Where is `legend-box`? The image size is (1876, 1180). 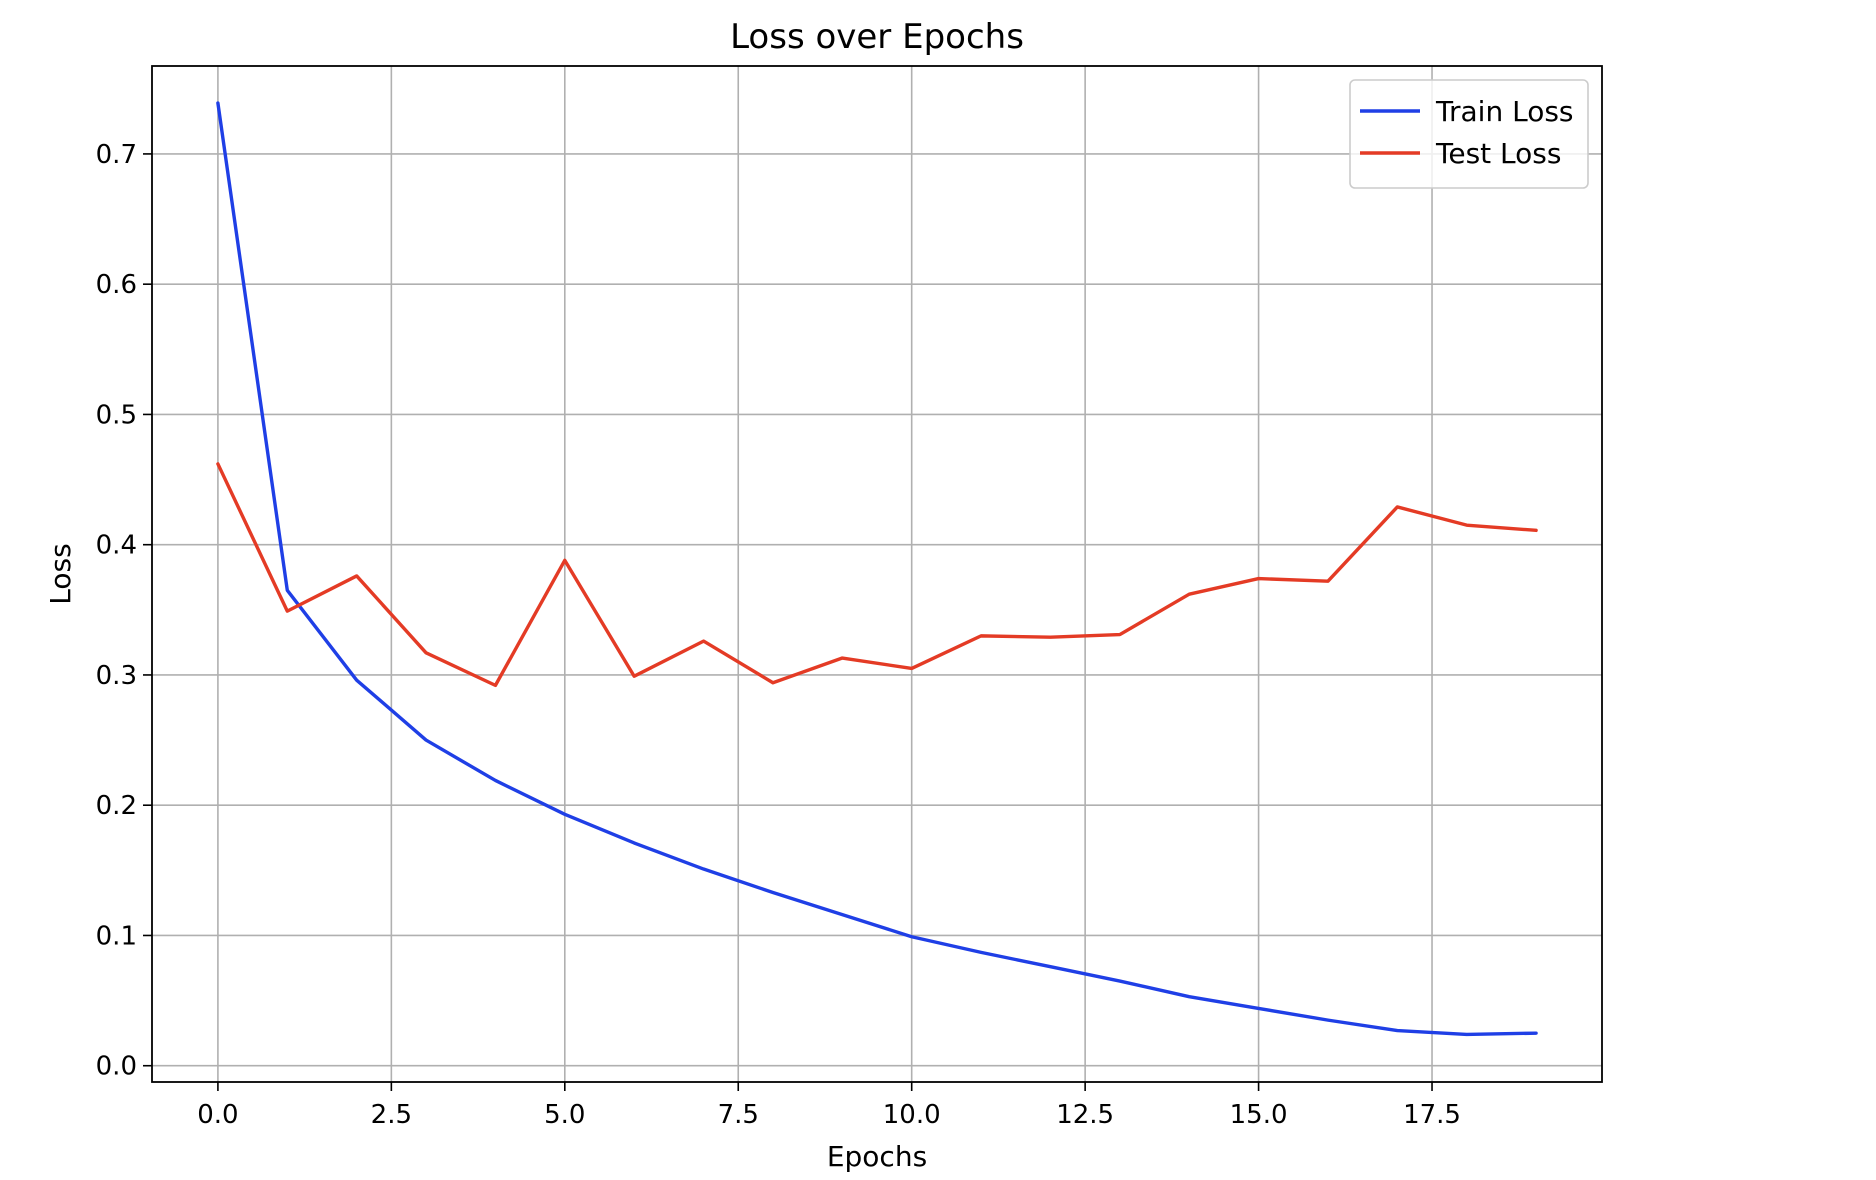 legend-box is located at coordinates (1469, 134).